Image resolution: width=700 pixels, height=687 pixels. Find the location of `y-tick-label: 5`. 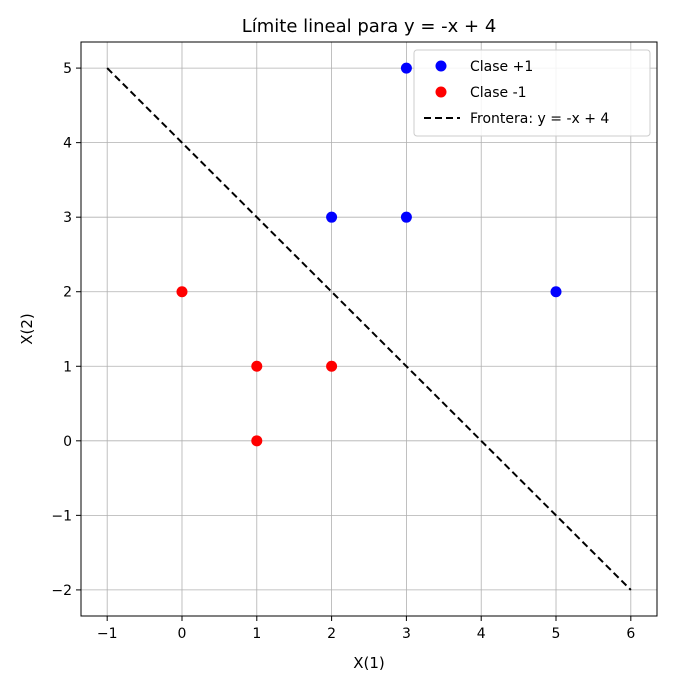

y-tick-label: 5 is located at coordinates (67, 69).